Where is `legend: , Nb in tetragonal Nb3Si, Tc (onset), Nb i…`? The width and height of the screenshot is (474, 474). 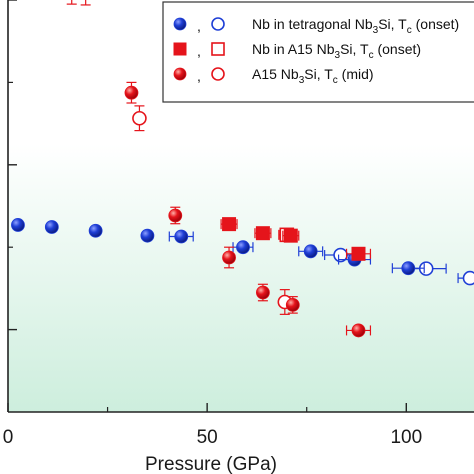
legend: , Nb in tetragonal Nb3Si, Tc (onset), Nb i… is located at coordinates (318, 52).